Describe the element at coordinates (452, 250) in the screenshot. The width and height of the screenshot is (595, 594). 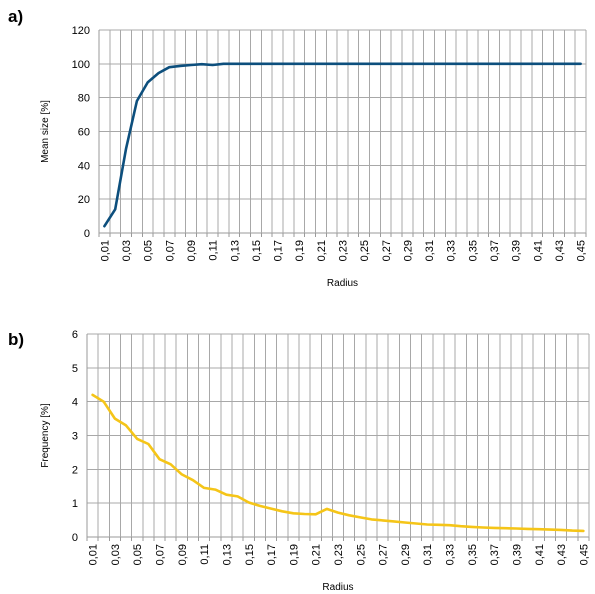
I see `x-tick-label-a: 0,33` at that location.